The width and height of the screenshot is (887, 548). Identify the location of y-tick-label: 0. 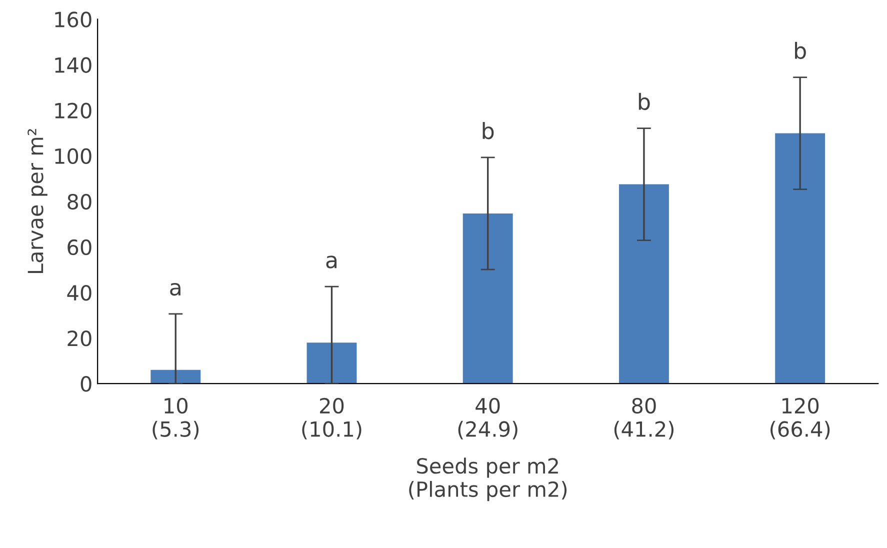
(86, 384).